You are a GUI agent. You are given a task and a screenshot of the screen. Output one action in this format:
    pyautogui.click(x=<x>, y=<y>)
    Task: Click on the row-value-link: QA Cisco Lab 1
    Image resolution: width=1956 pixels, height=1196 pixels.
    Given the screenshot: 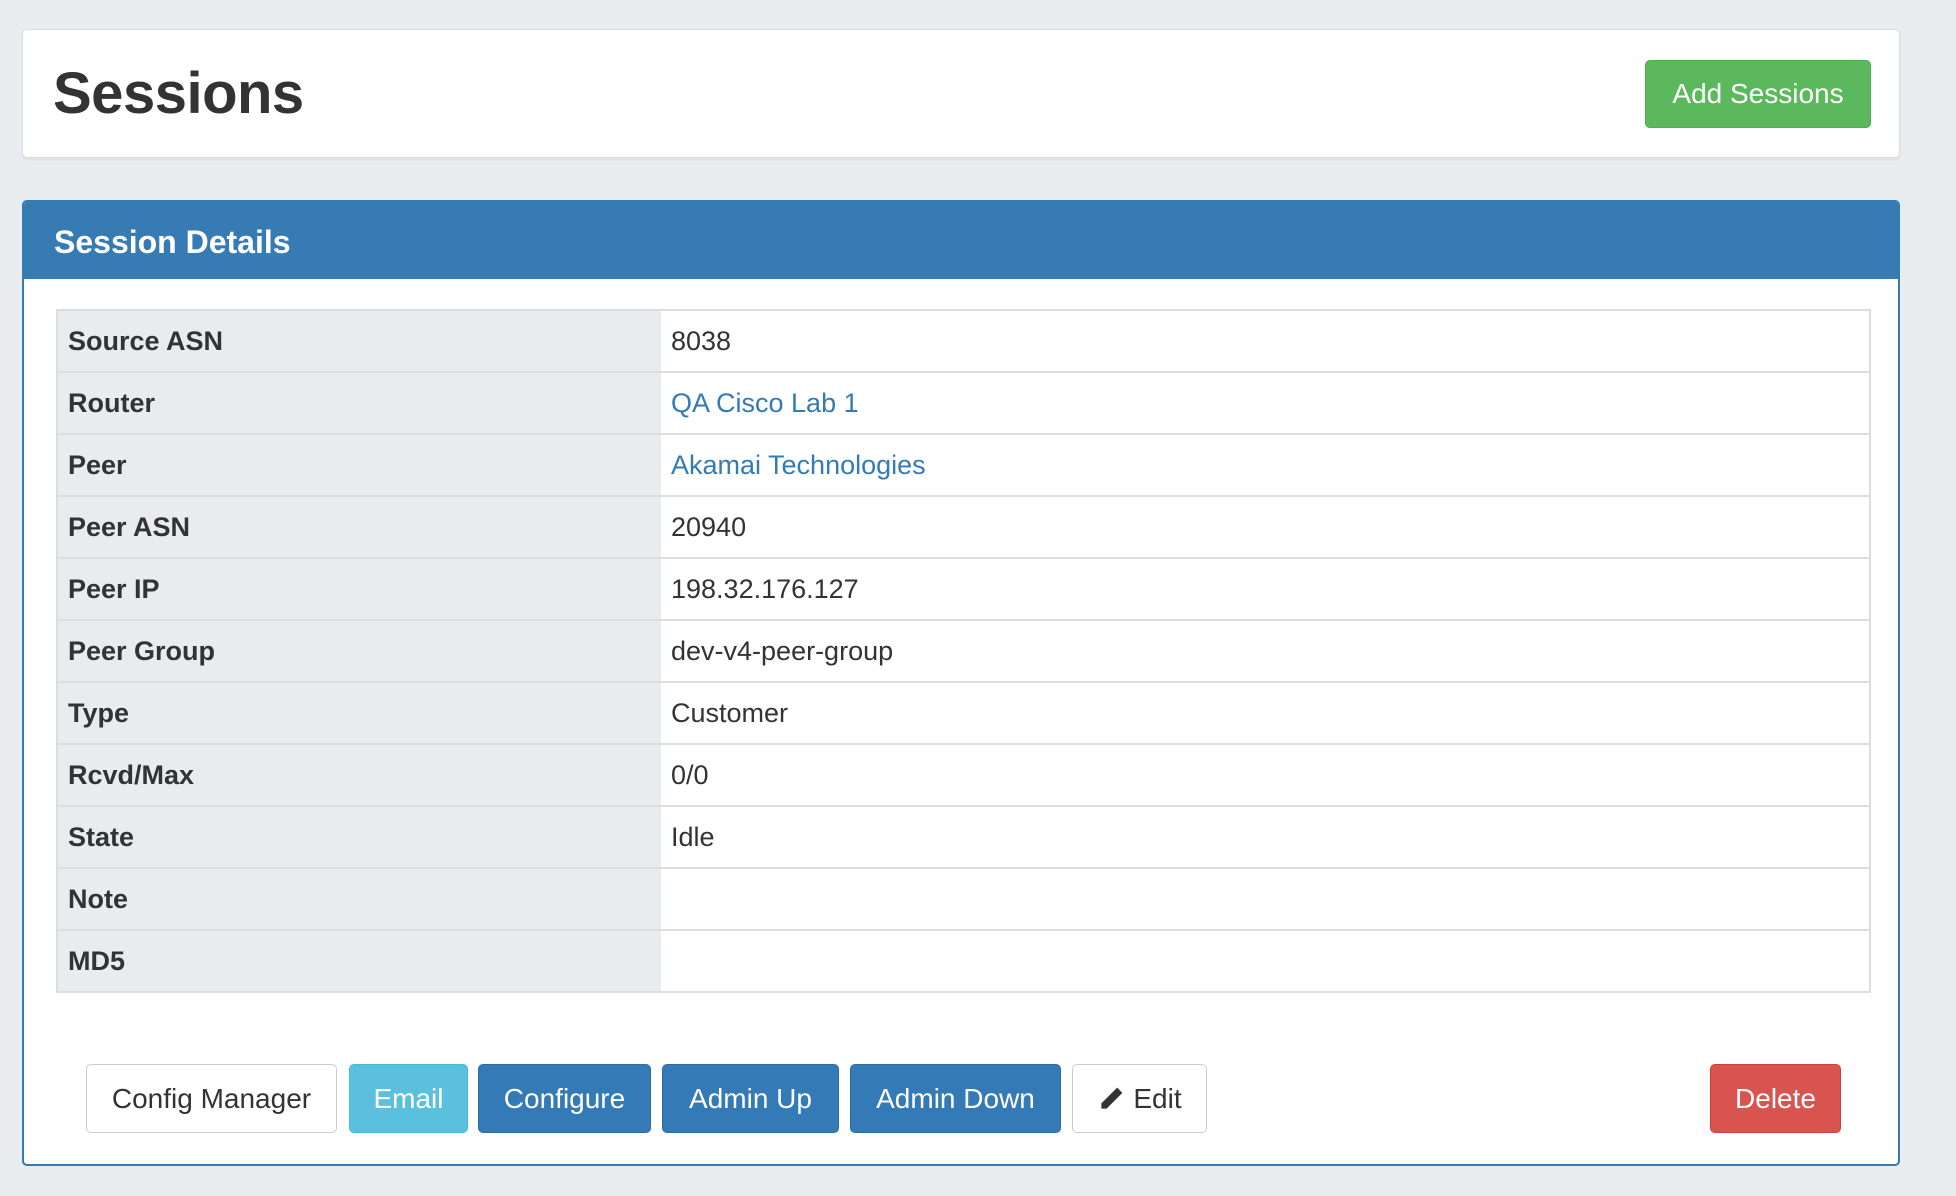 What is the action you would take?
    pyautogui.click(x=765, y=402)
    